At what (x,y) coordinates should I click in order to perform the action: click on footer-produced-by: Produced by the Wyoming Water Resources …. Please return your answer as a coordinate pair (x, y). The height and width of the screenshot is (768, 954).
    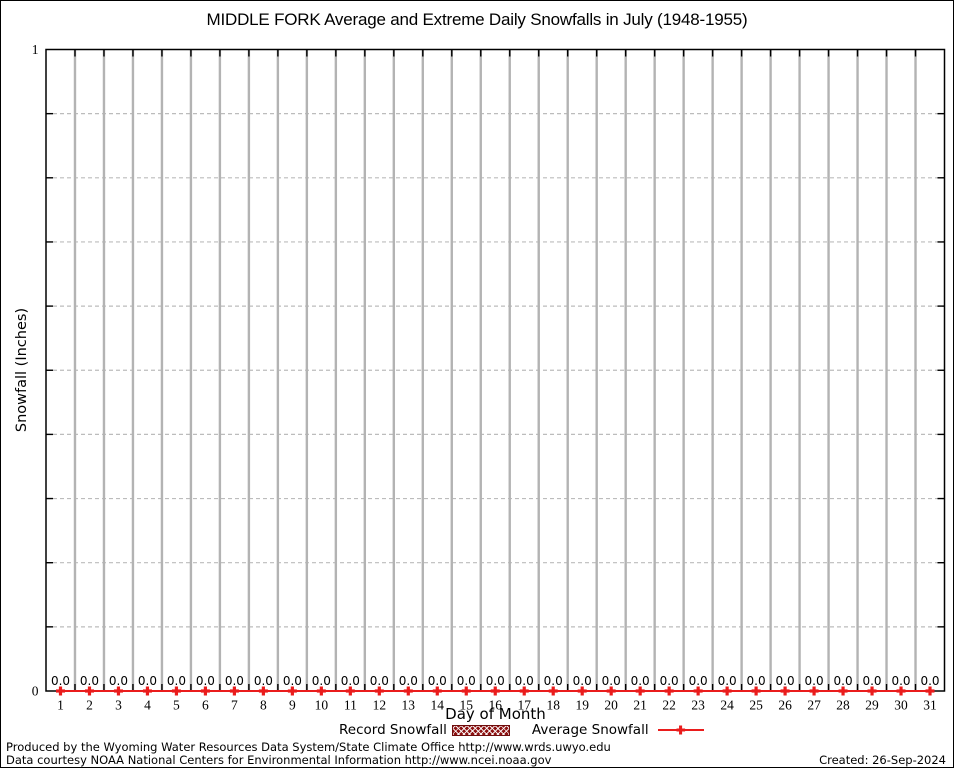
    Looking at the image, I should click on (308, 747).